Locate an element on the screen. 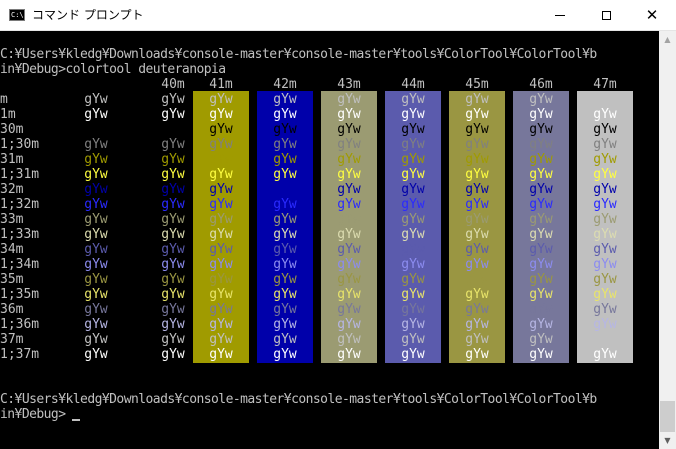 Image resolution: width=676 pixels, height=449 pixels. row-label: 30m is located at coordinates (12, 129).